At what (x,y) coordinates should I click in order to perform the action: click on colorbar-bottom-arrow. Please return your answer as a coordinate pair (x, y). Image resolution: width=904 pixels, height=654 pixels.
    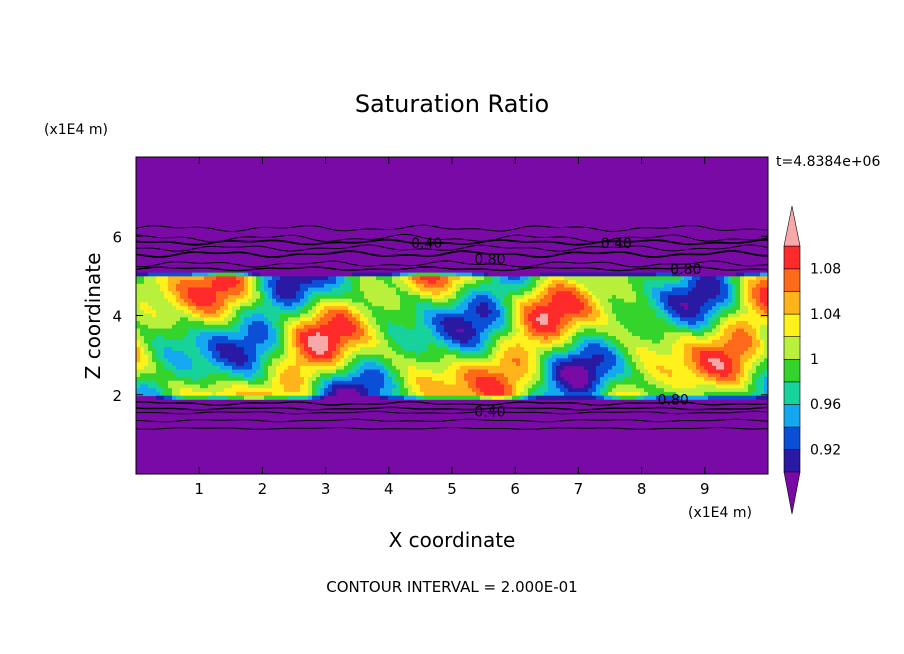
    Looking at the image, I should click on (792, 493).